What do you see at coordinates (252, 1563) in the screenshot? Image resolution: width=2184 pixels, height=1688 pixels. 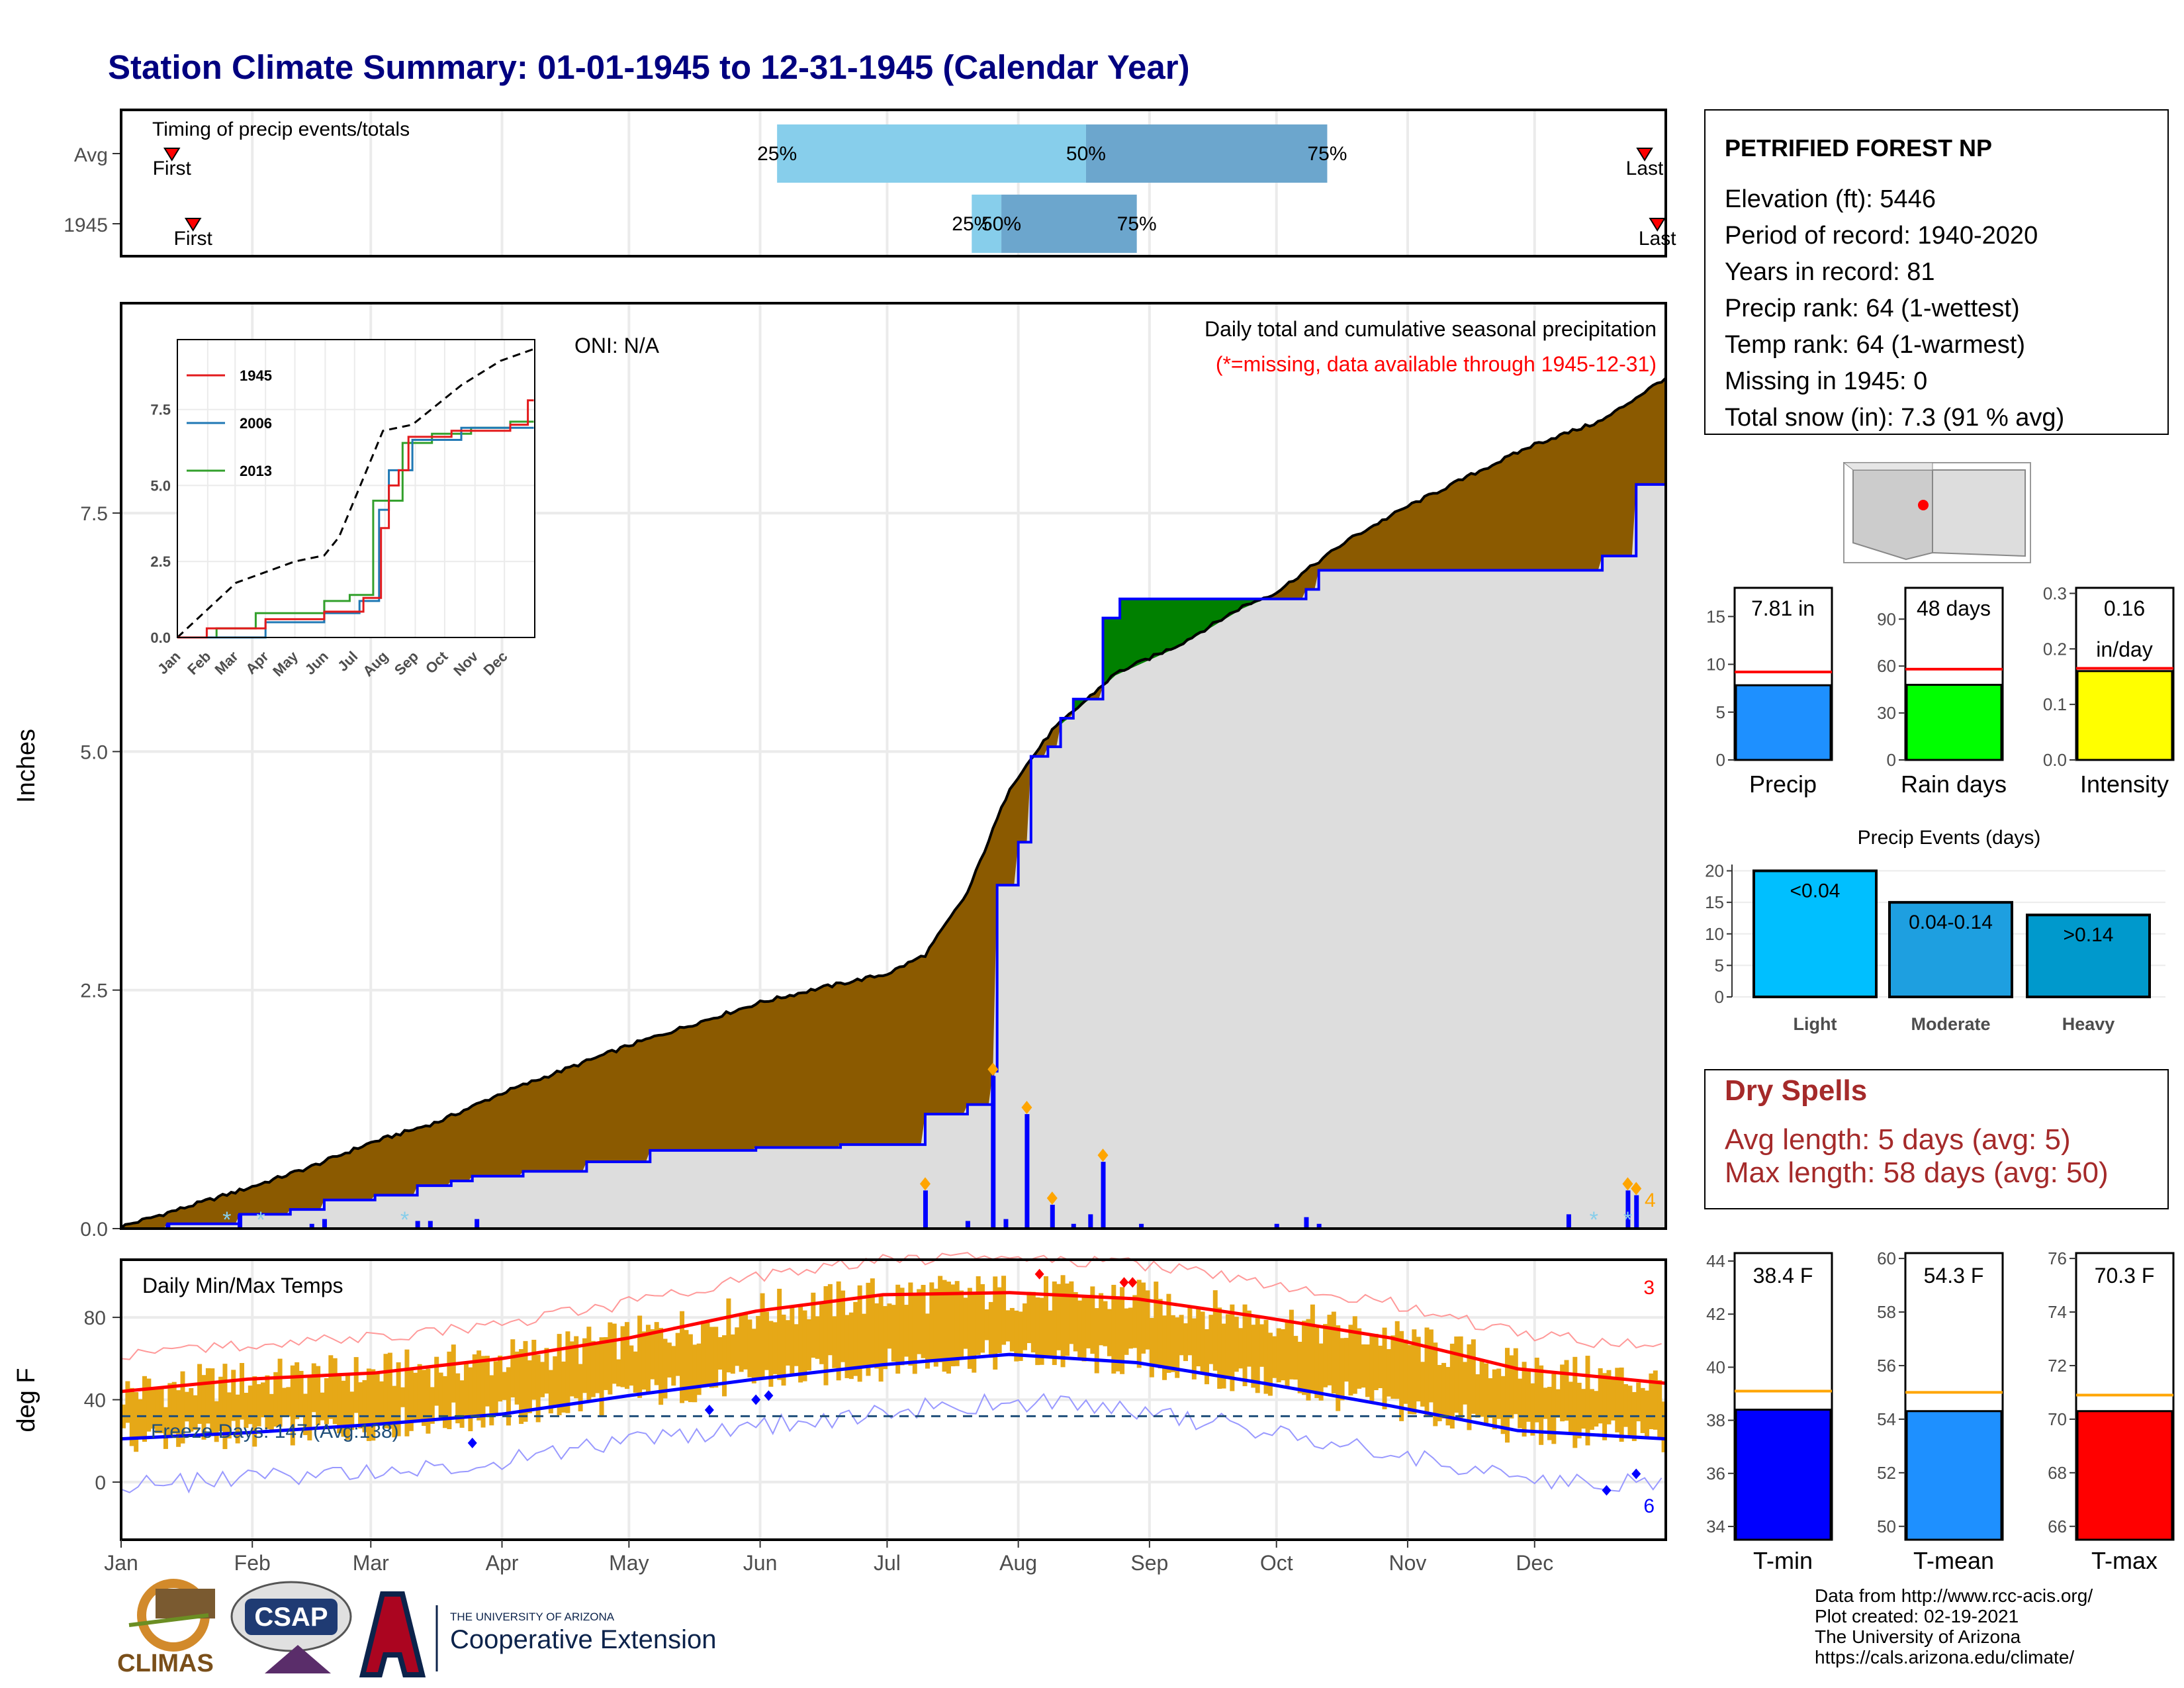 I see `month-tick-label: Feb` at bounding box center [252, 1563].